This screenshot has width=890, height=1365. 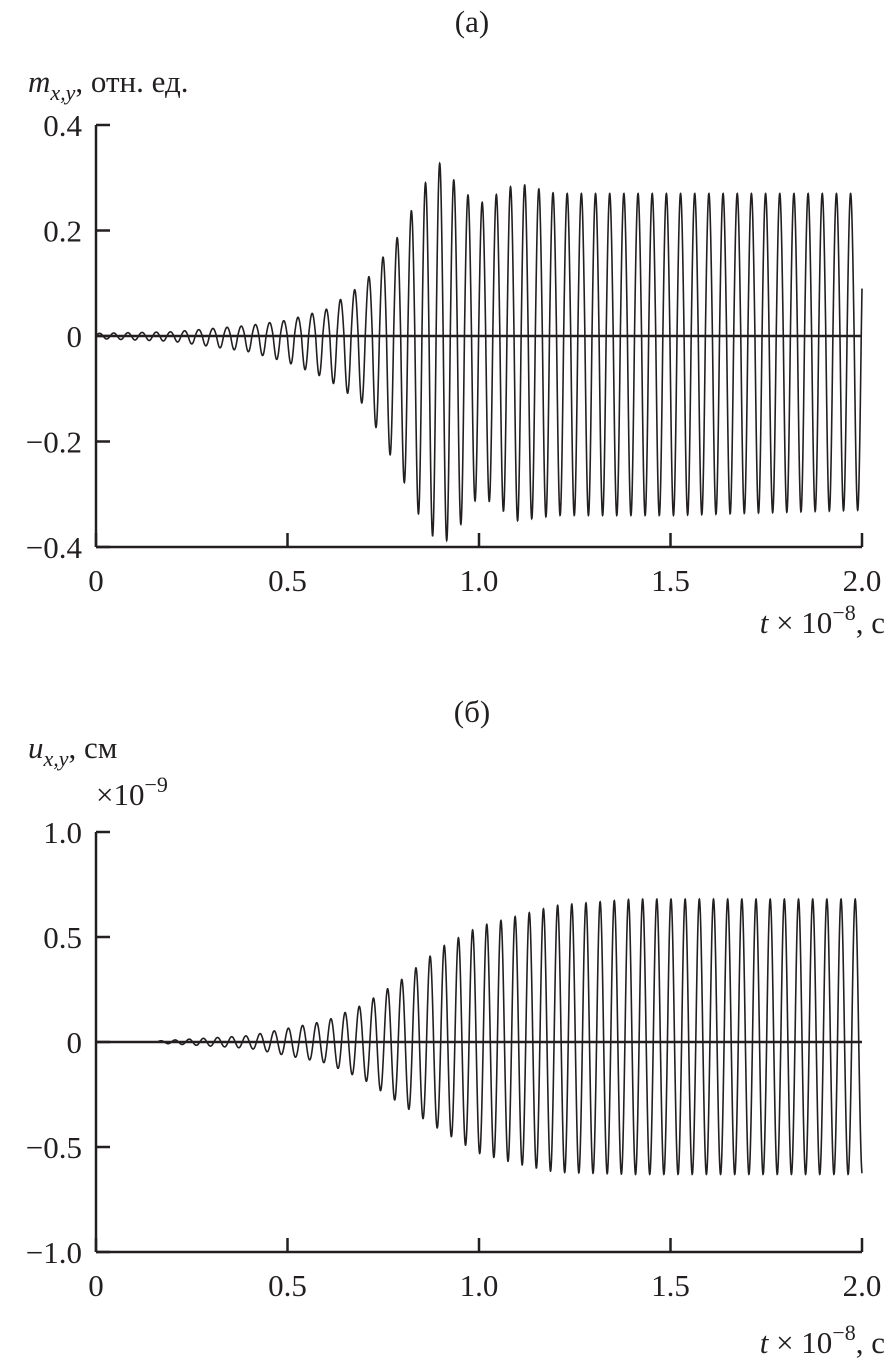 I want to click on panel-b-ylabel: ux,y, см, so click(x=72, y=750).